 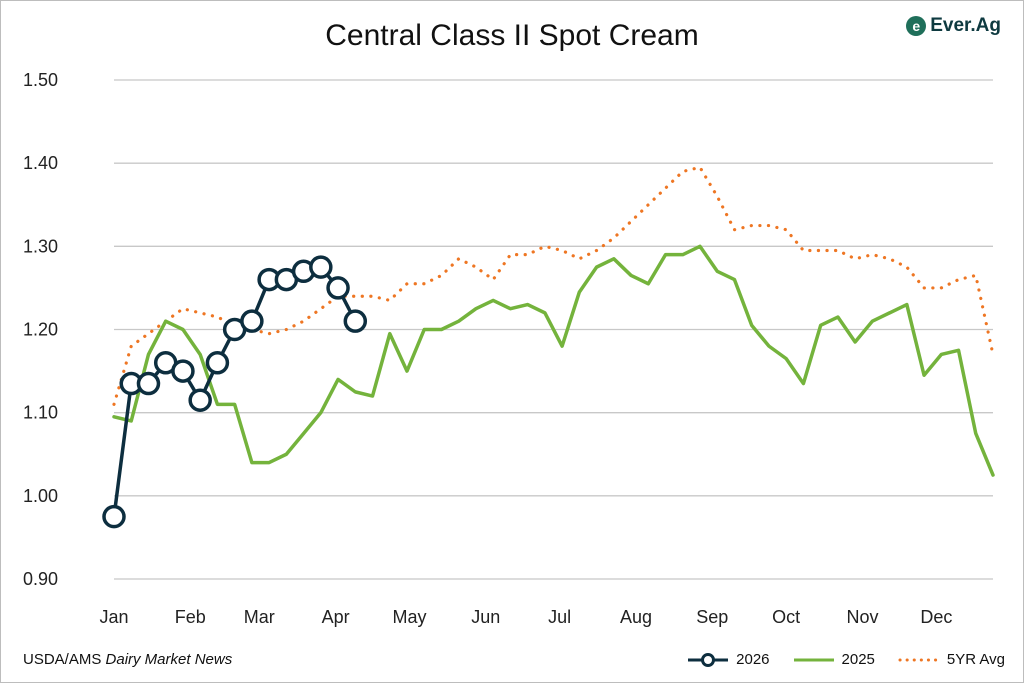 I want to click on legend-swatch-2026, so click(x=708, y=659).